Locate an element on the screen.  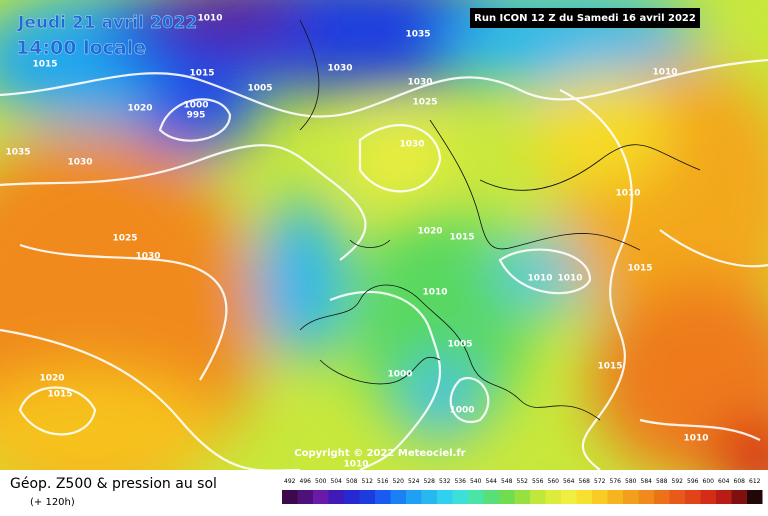
scale-label: 568 is located at coordinates (585, 481).